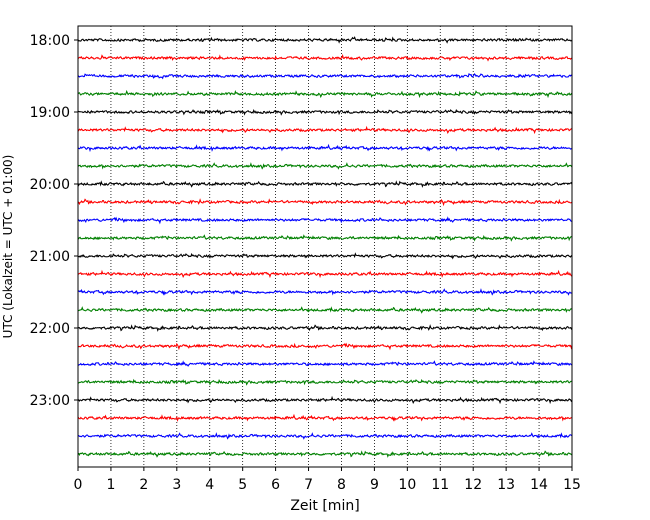  Describe the element at coordinates (473, 485) in the screenshot. I see `x-tick-label-12: 12` at that location.